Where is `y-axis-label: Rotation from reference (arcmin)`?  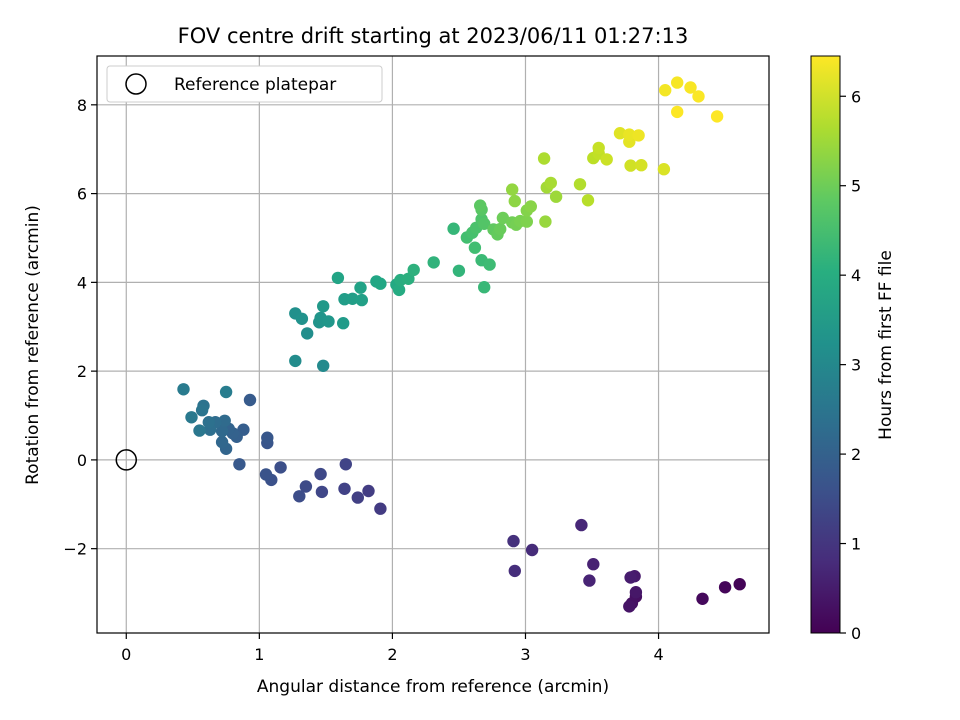 y-axis-label: Rotation from reference (arcmin) is located at coordinates (33, 345).